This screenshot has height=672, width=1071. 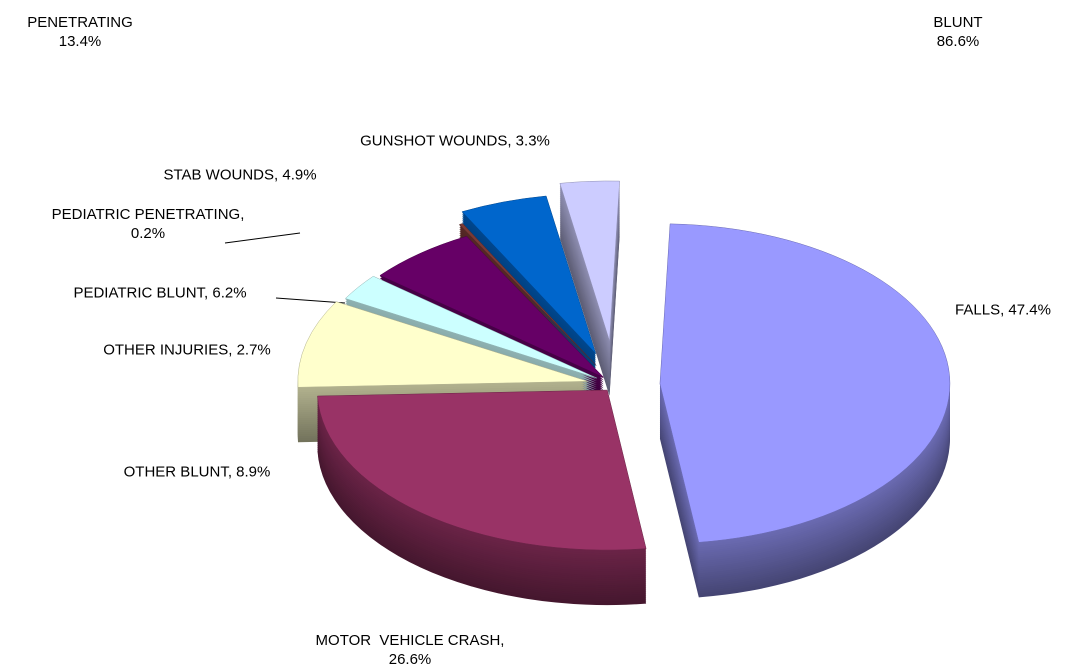 What do you see at coordinates (187, 350) in the screenshot?
I see `slice-label: OTHER INJURIES, 2.7%` at bounding box center [187, 350].